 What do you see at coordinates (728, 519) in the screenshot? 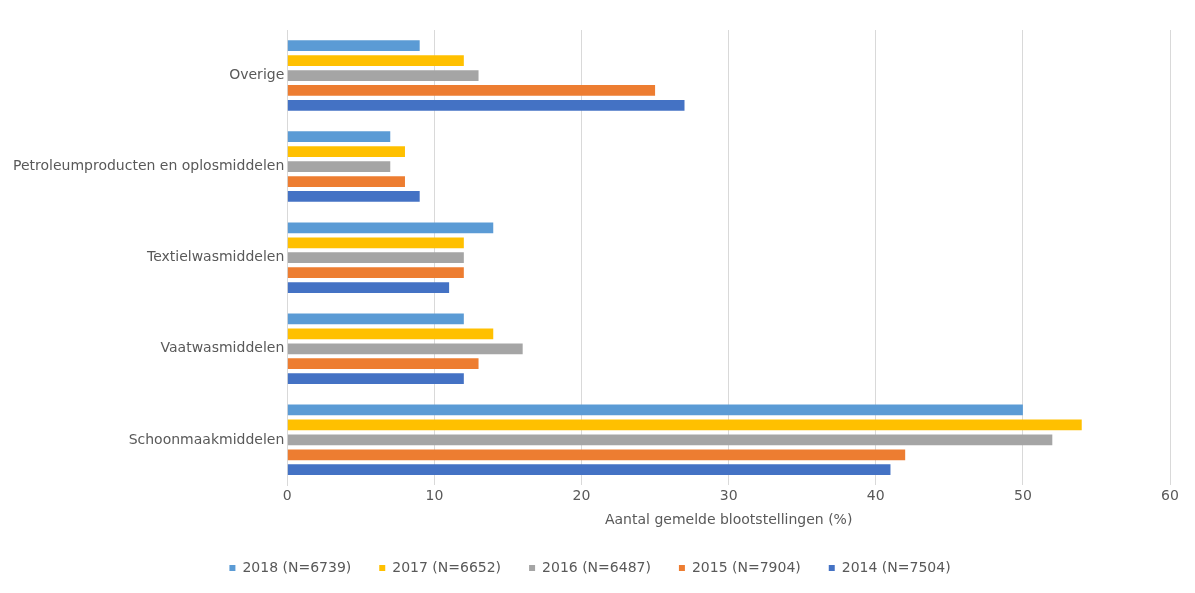
I see `x-axis-title: Aantal gemelde blootstellingen (%)` at bounding box center [728, 519].